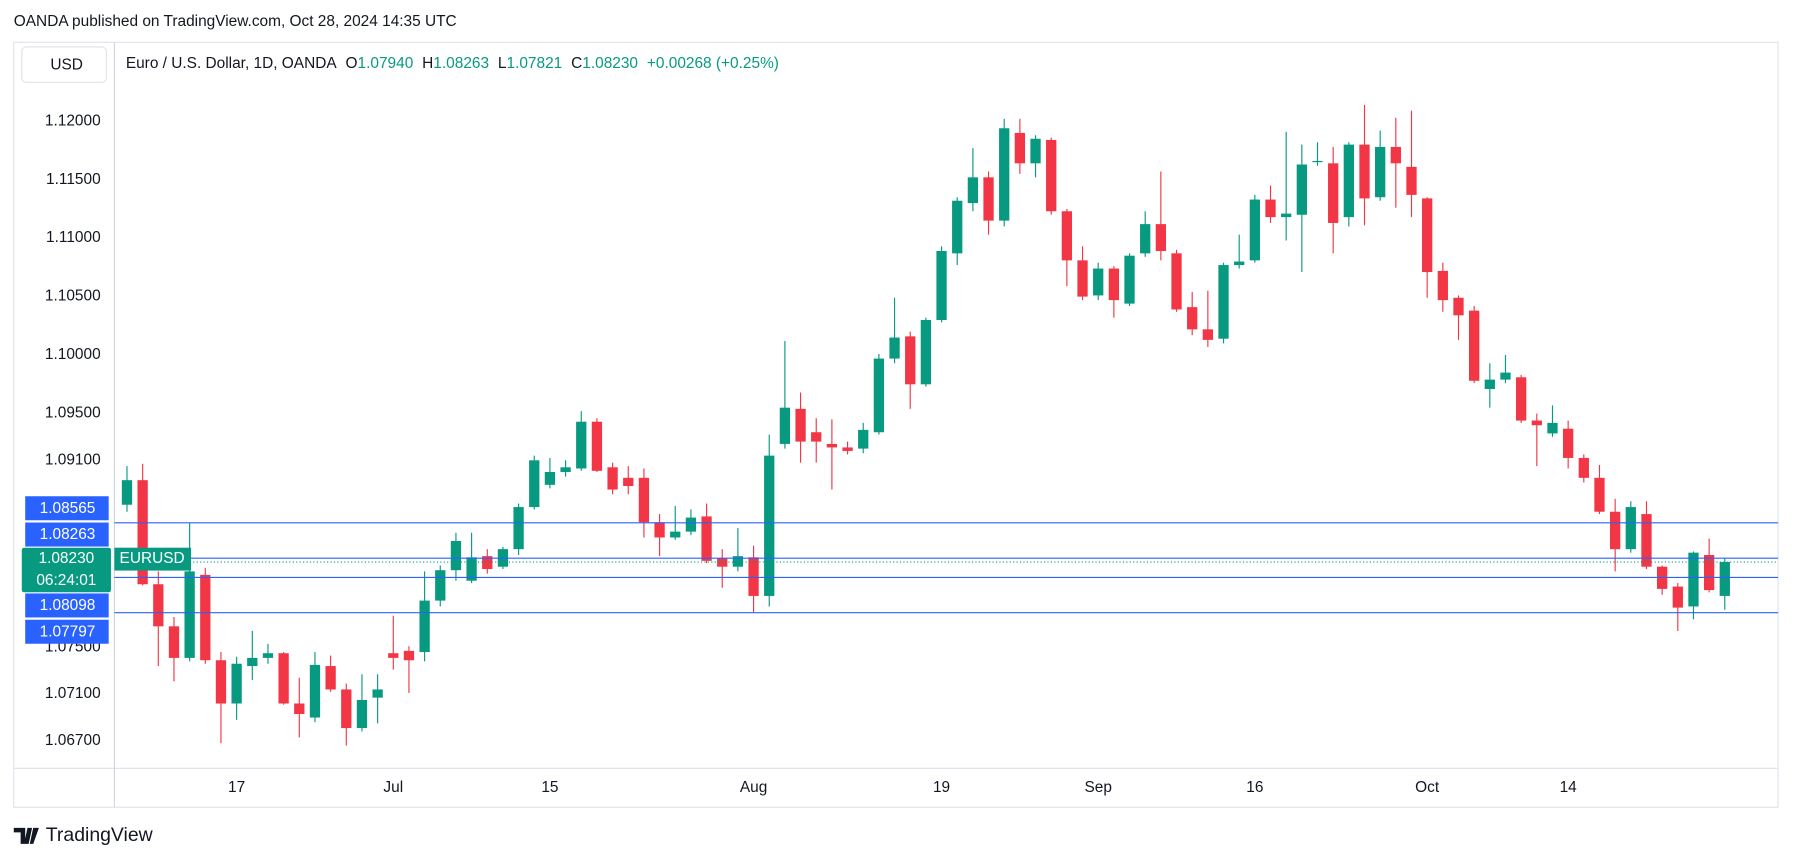 The height and width of the screenshot is (861, 1793). I want to click on y-tick-label: 1.11500, so click(73, 179).